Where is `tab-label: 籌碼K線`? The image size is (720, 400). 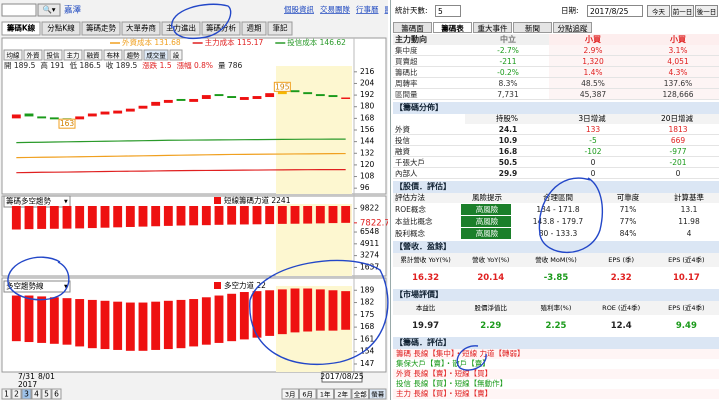 tab-label: 籌碼K線 is located at coordinates (21, 28).